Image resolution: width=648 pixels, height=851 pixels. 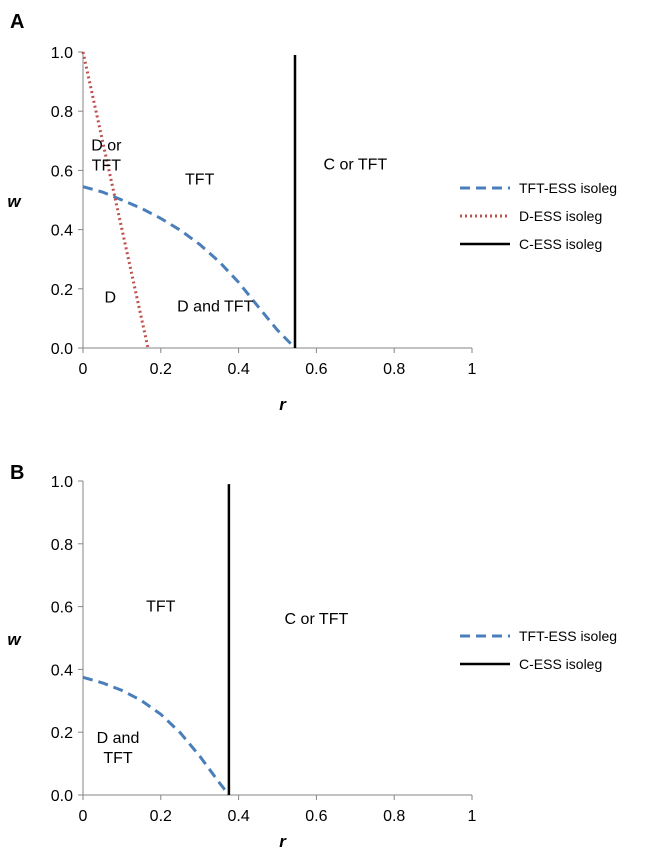 What do you see at coordinates (110, 298) in the screenshot?
I see `region-label: D` at bounding box center [110, 298].